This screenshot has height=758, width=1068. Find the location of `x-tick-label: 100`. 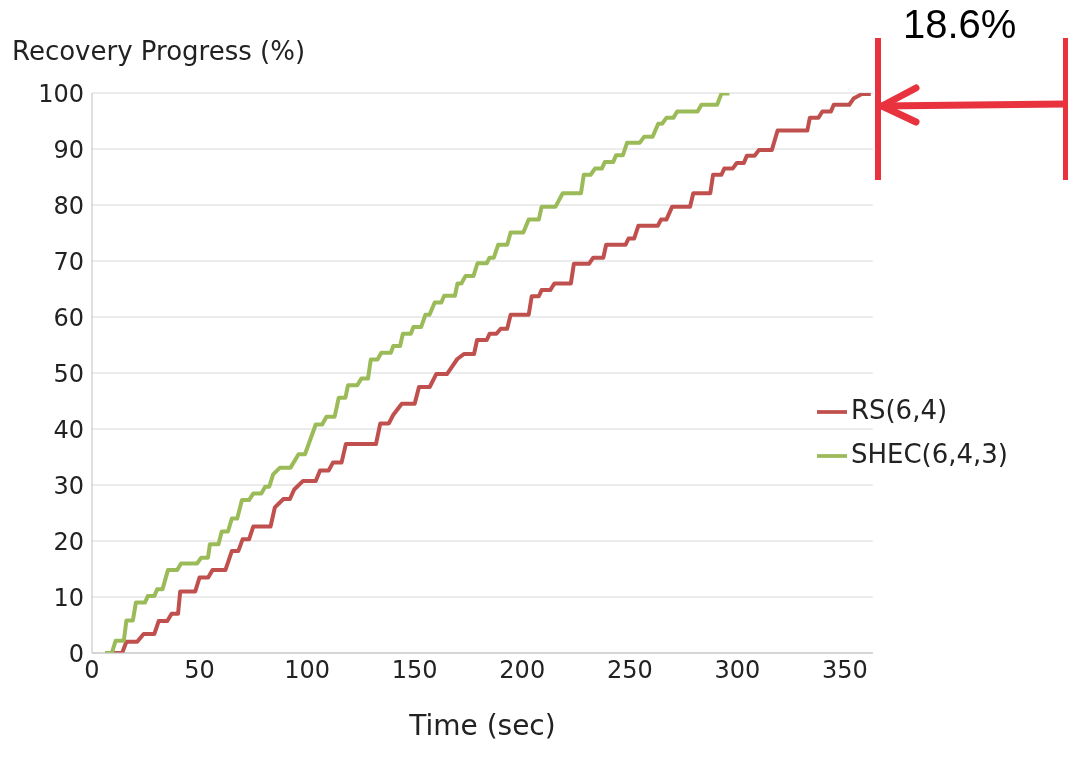

x-tick-label: 100 is located at coordinates (307, 670).